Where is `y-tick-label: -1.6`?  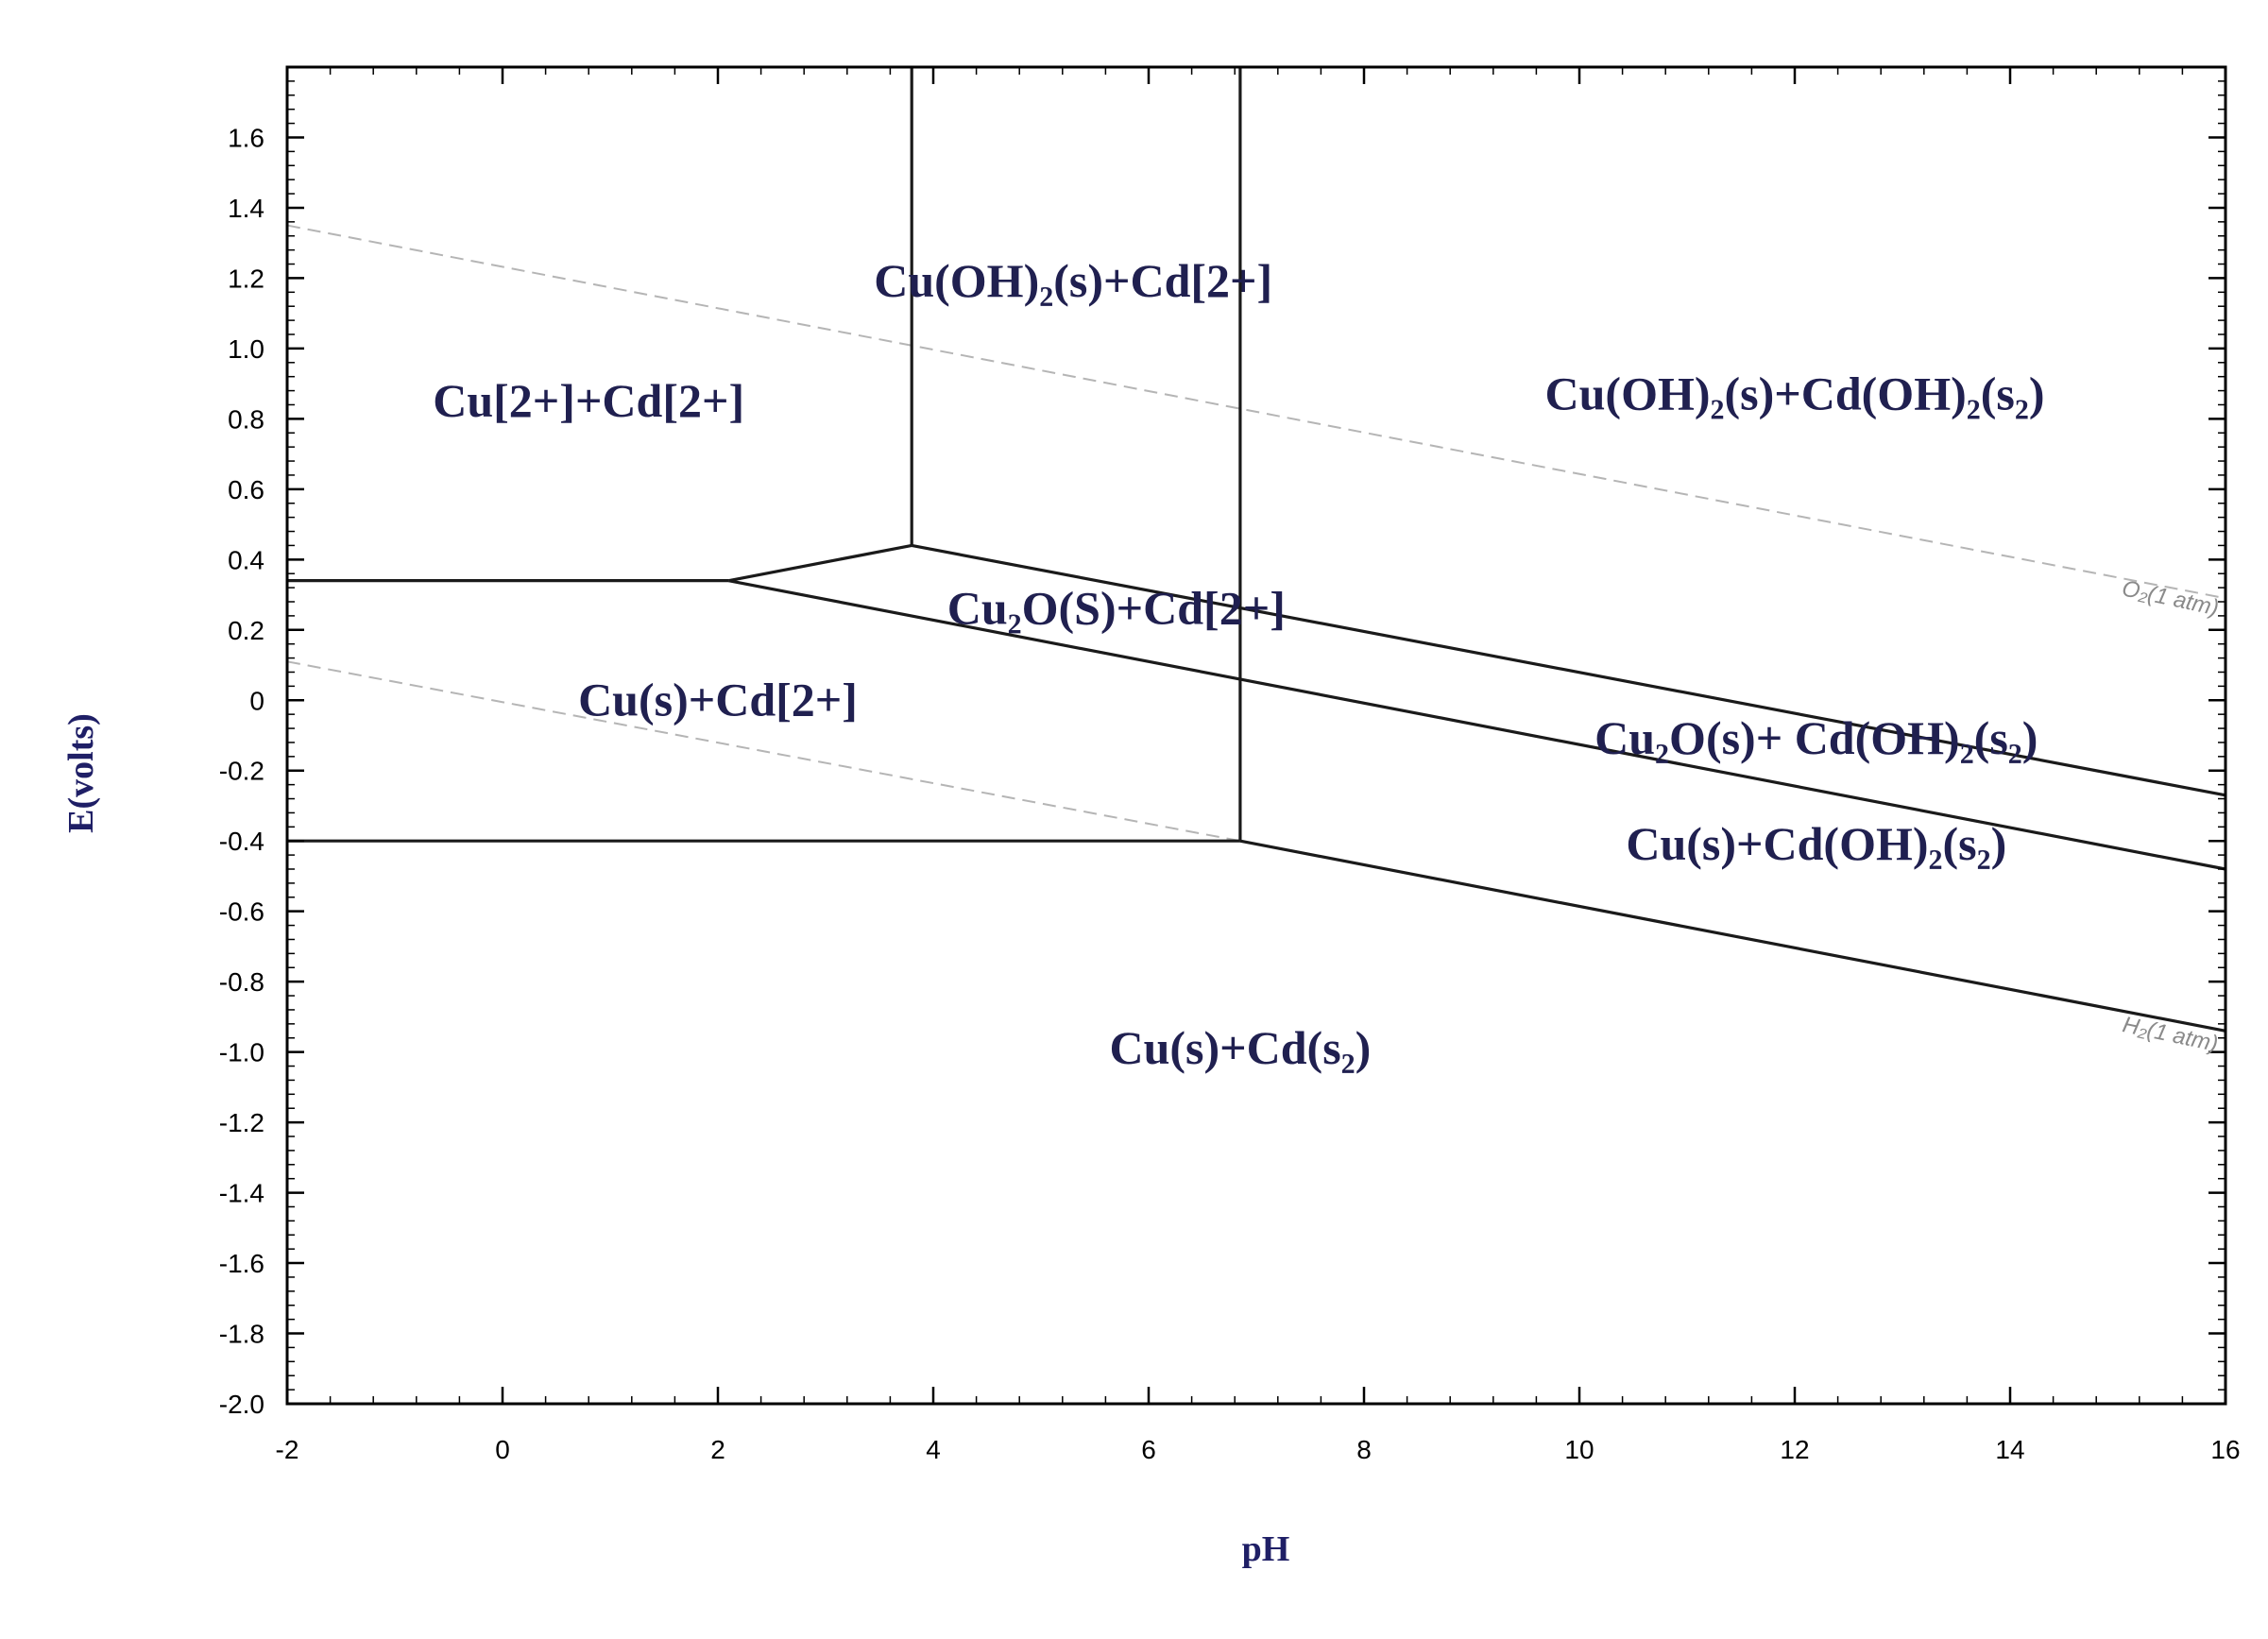
y-tick-label: -1.6 is located at coordinates (241, 1263).